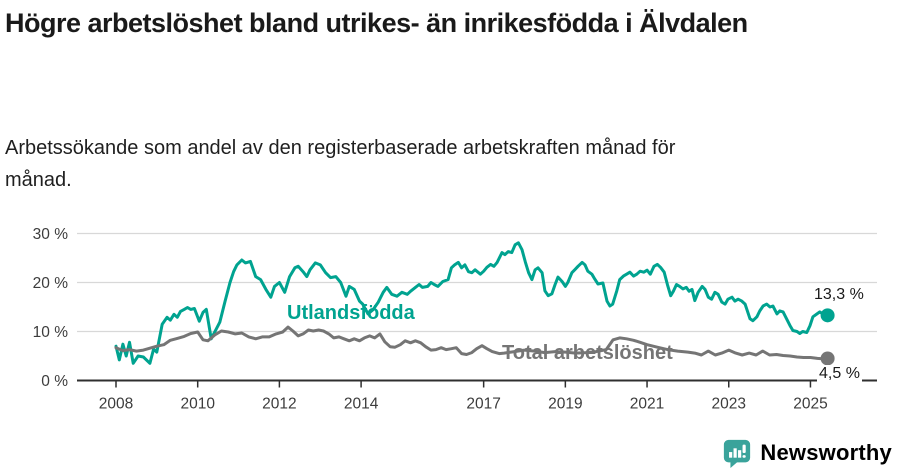  Describe the element at coordinates (737, 453) in the screenshot. I see `newsworthy-logo-icon` at that location.